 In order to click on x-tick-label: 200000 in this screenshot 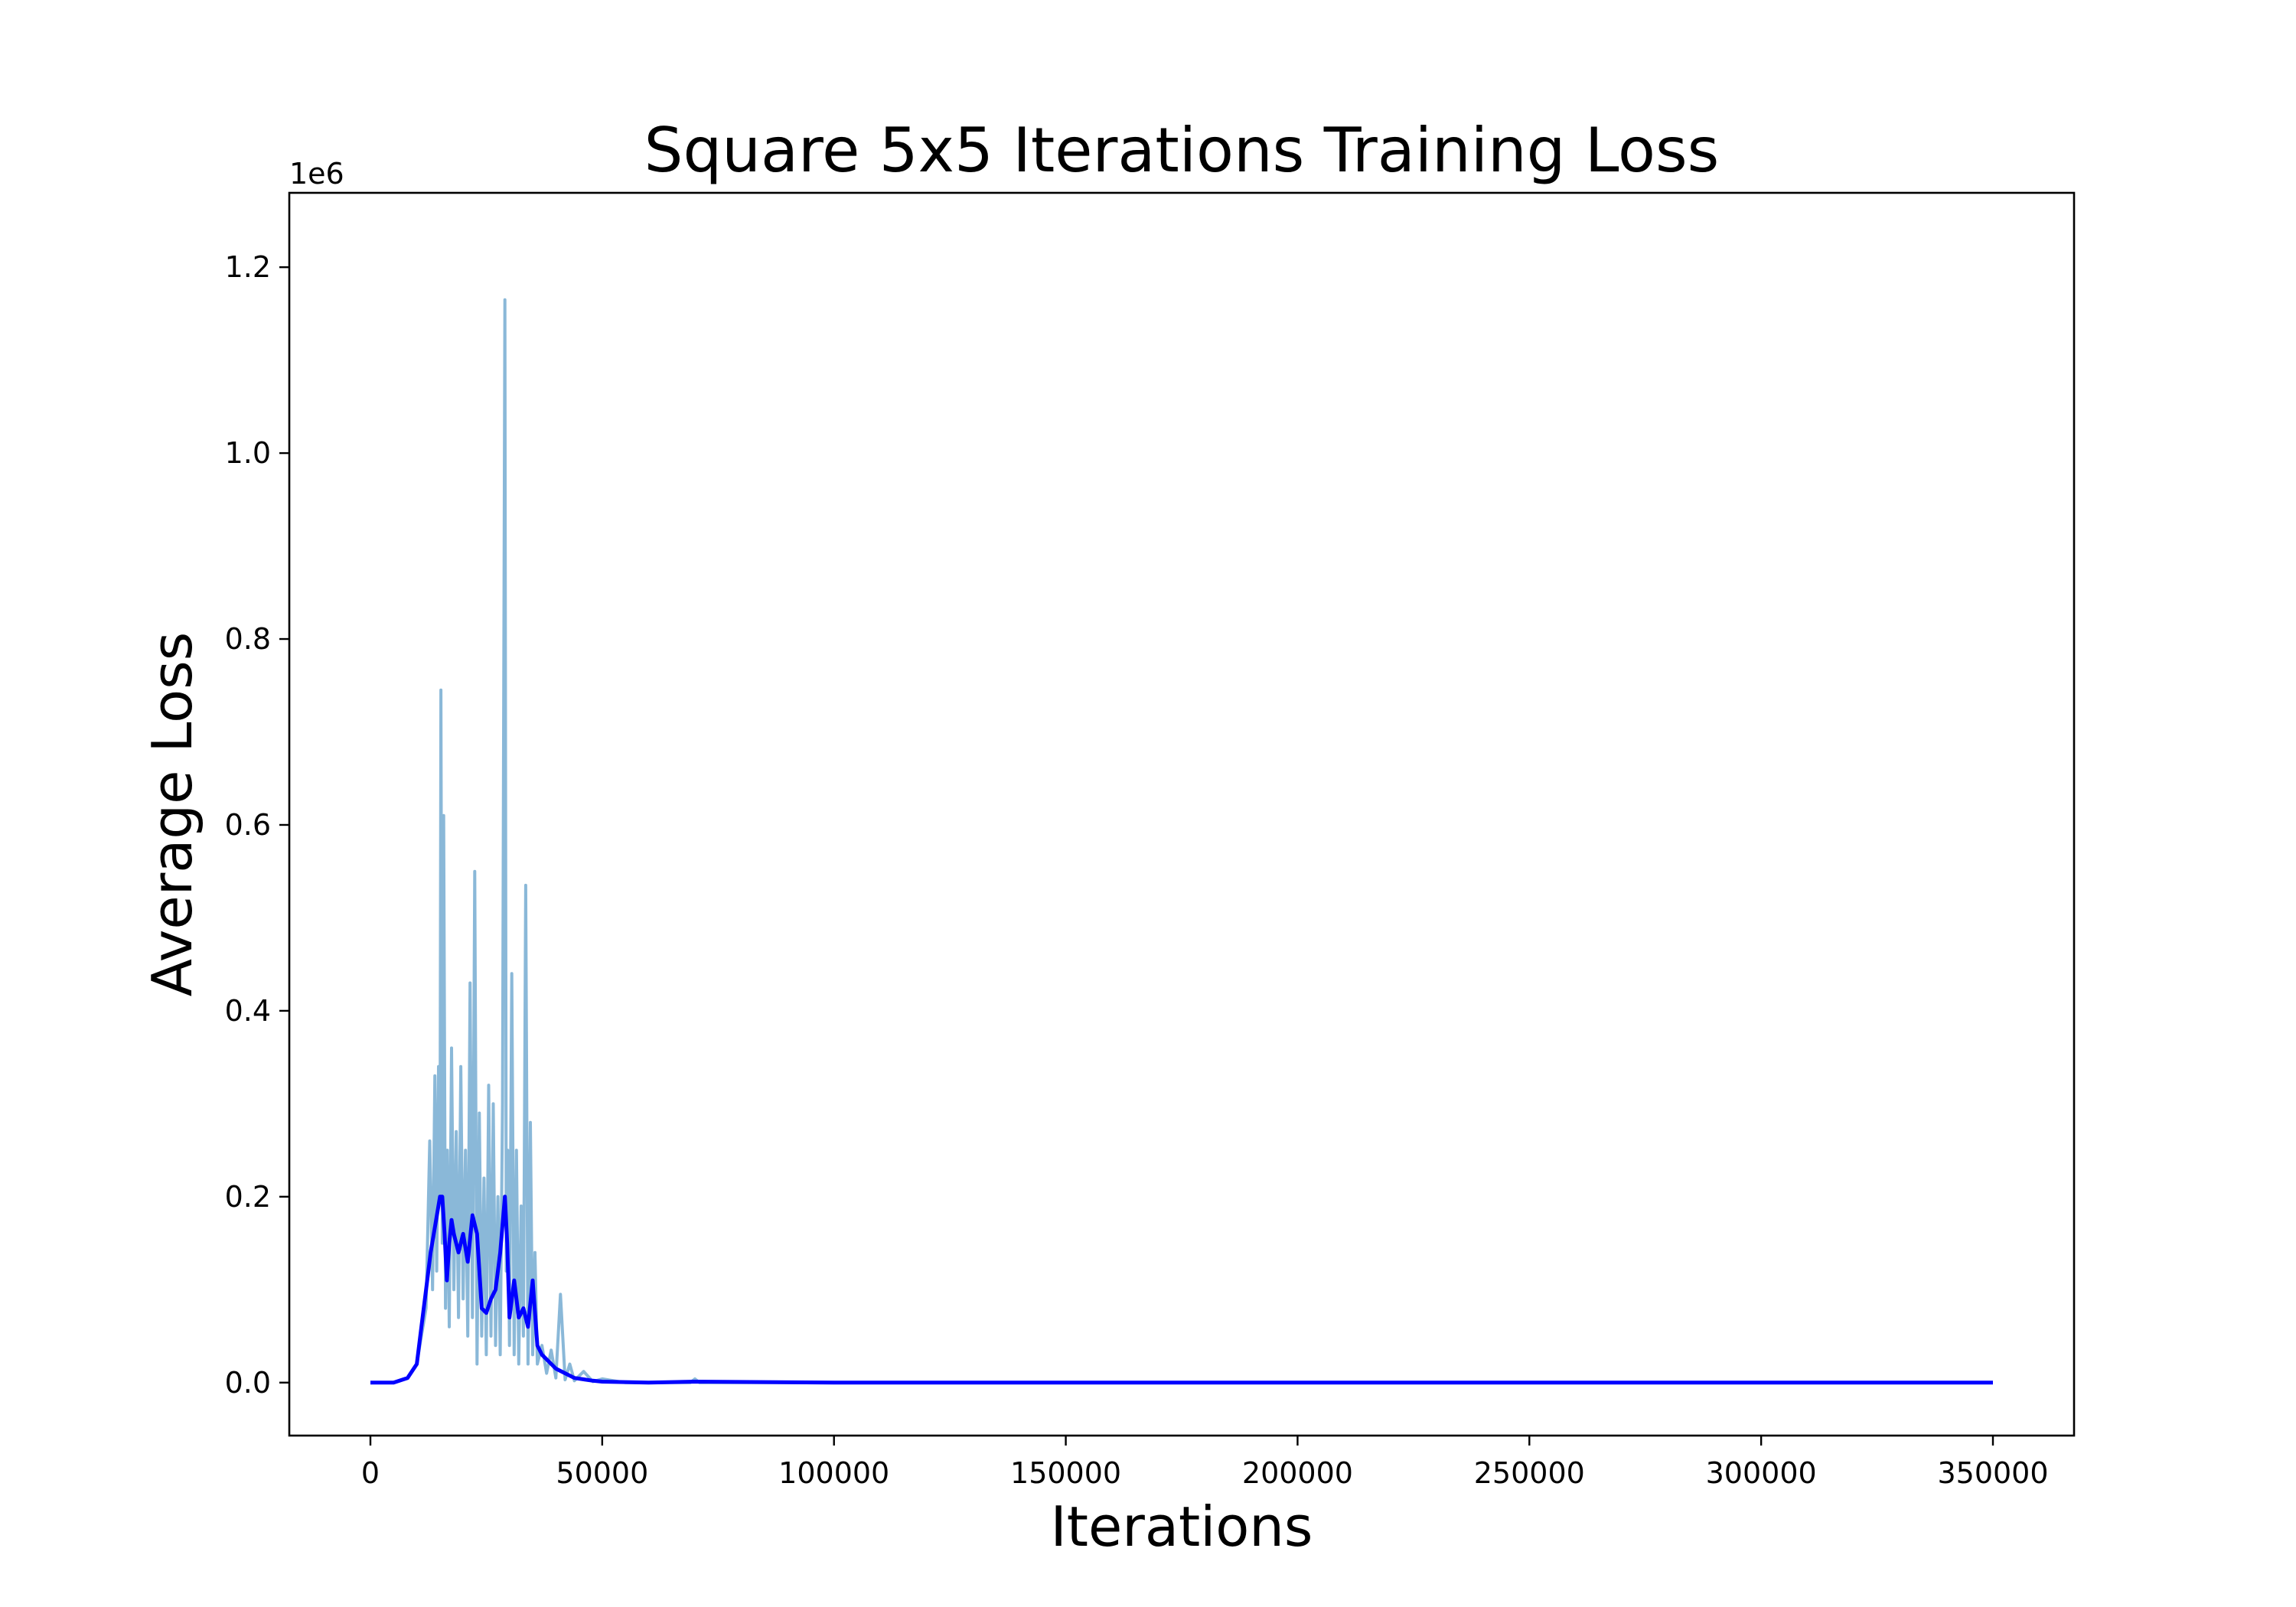, I will do `click(1297, 1473)`.